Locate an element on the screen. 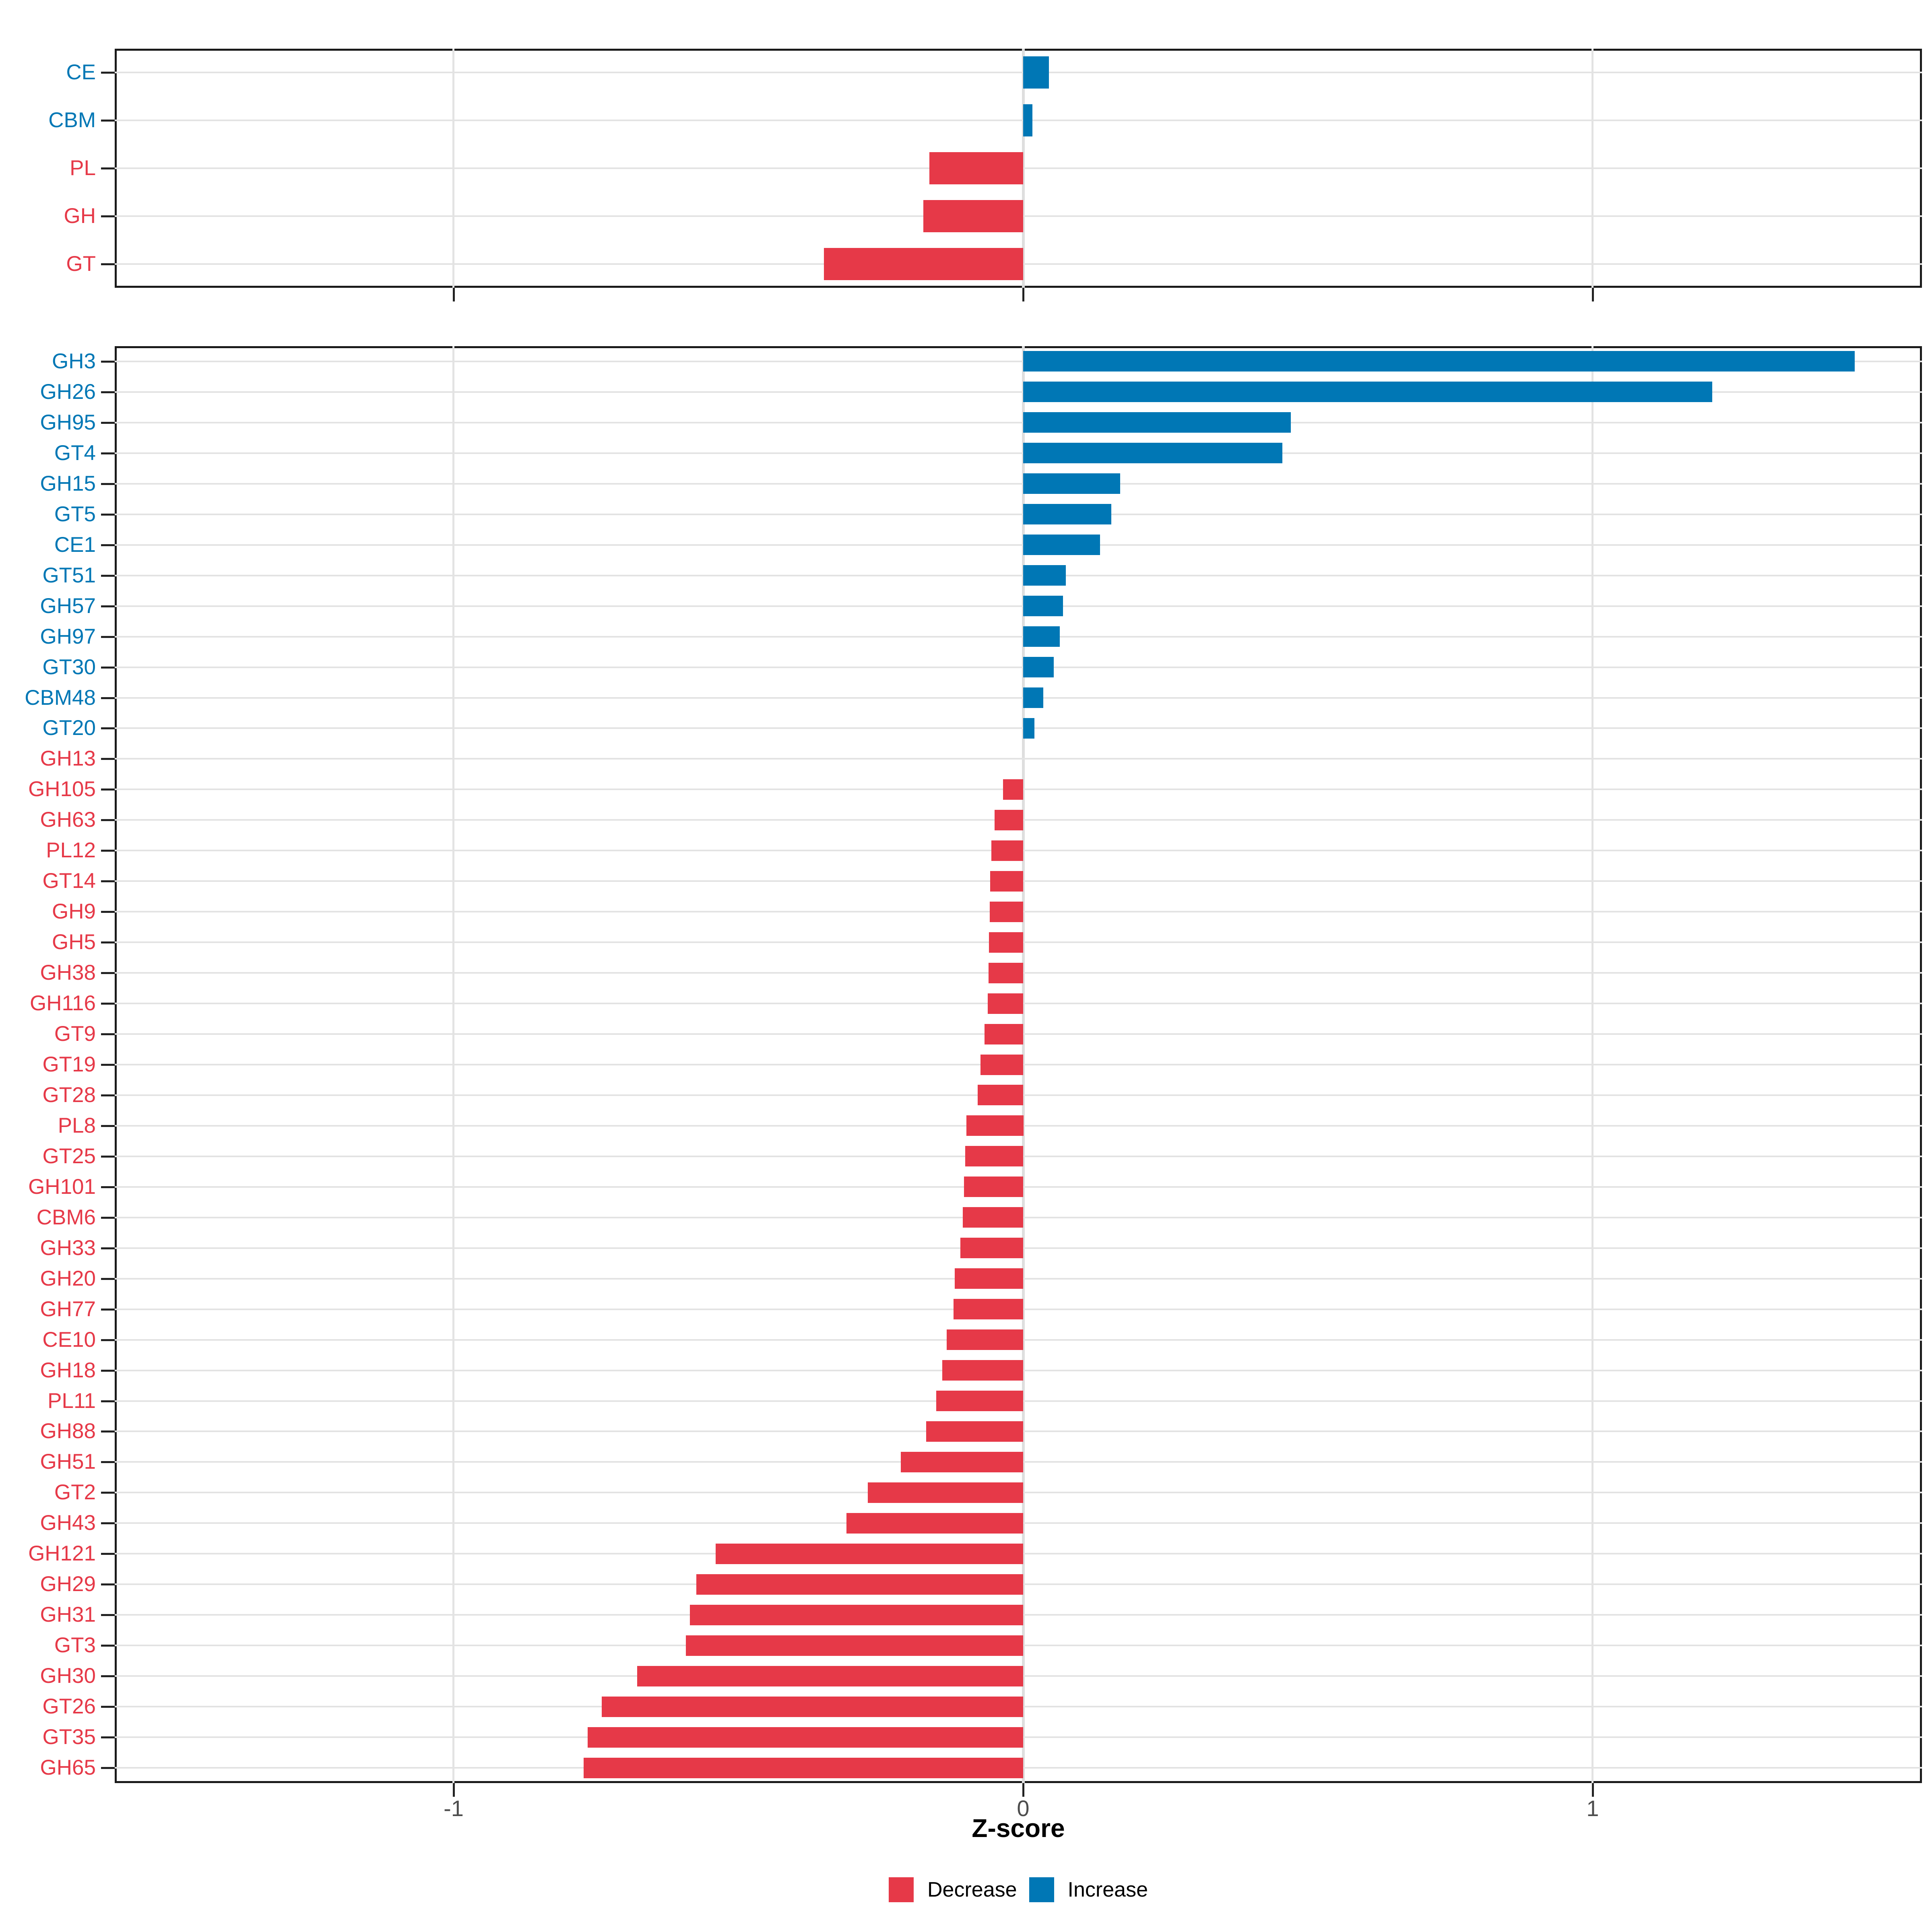 This screenshot has width=1932, height=1932. y-axis-label-GT2: GT2 is located at coordinates (75, 1492).